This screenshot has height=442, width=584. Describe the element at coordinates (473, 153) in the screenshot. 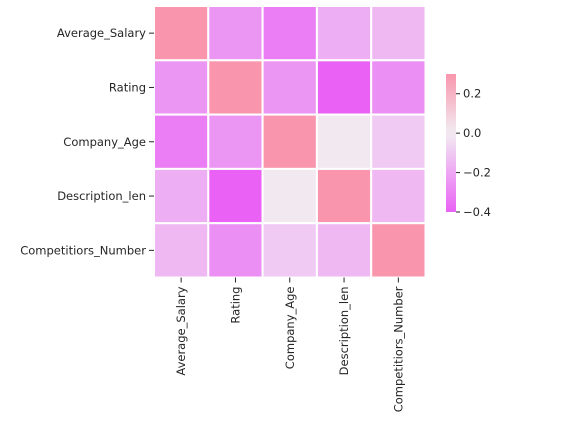

I see `colorbar-ticks: 0.2 0.0 −0.2 −0.4` at that location.